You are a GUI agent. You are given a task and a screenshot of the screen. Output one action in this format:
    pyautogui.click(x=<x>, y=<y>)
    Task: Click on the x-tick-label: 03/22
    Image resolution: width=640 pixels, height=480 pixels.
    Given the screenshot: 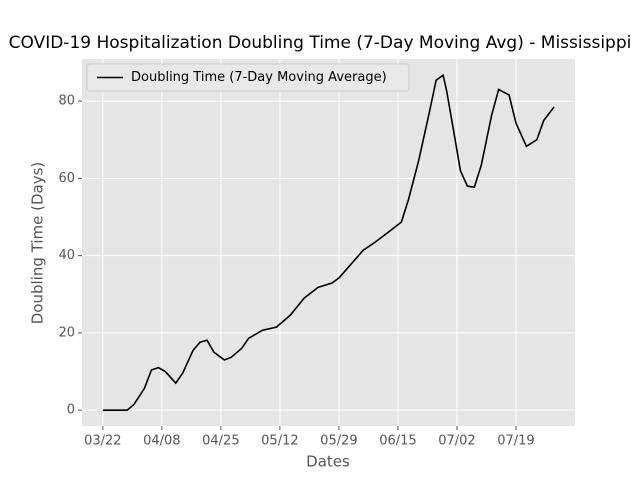 What is the action you would take?
    pyautogui.click(x=102, y=441)
    